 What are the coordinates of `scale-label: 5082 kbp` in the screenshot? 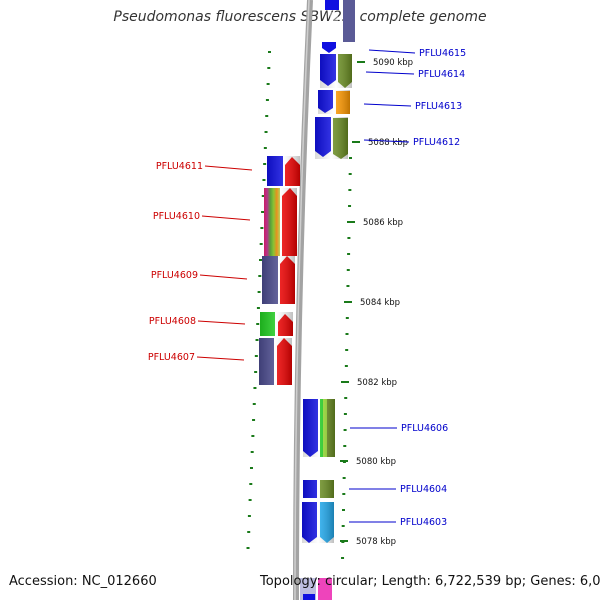 It's located at (377, 383).